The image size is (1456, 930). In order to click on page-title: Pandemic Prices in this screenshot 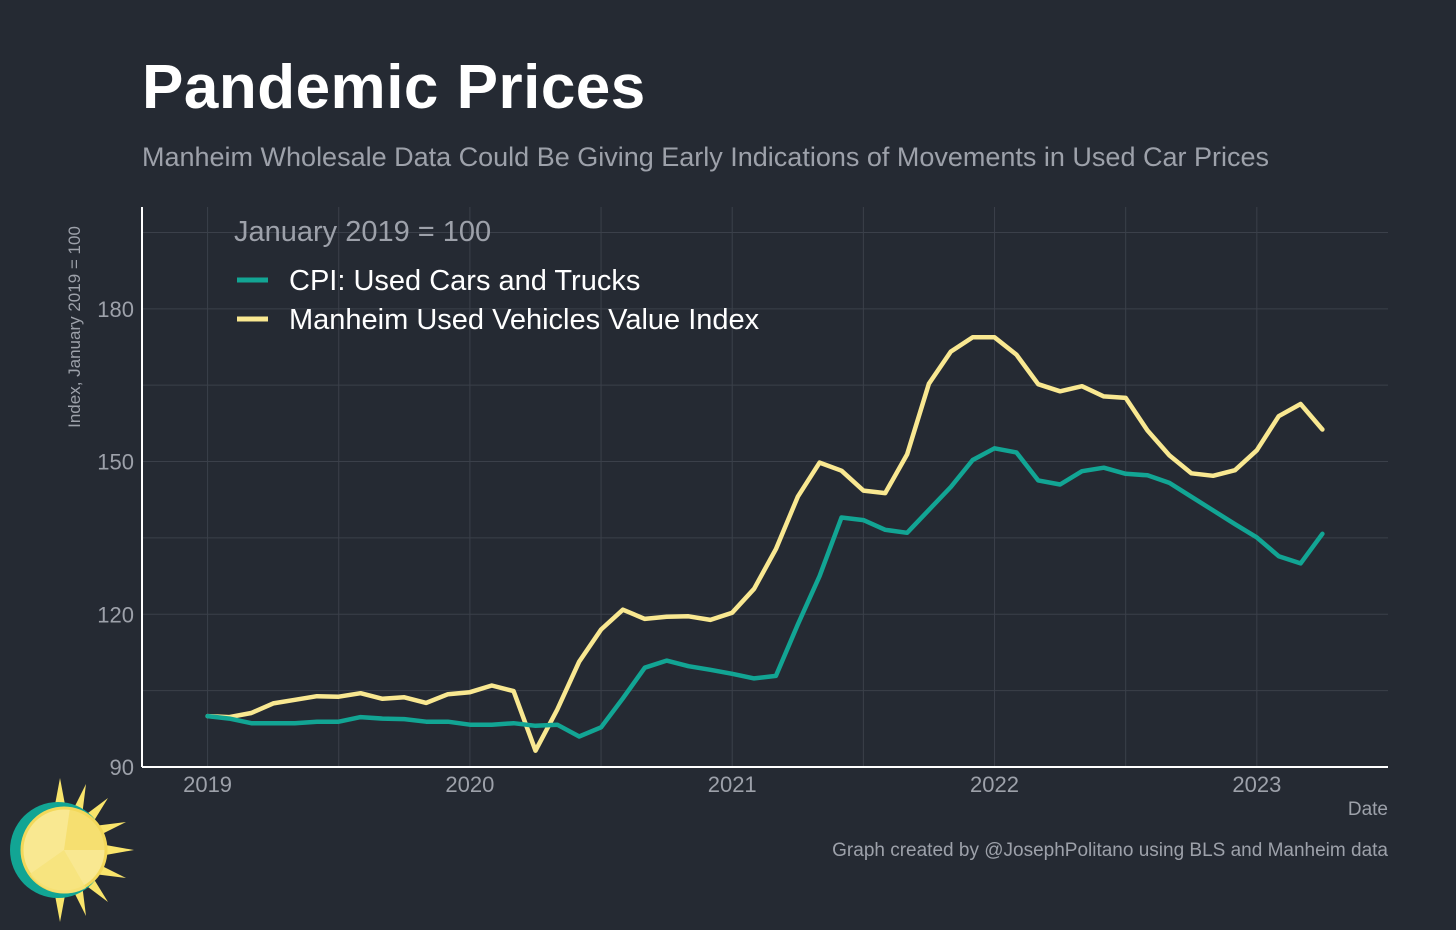, I will do `click(394, 87)`.